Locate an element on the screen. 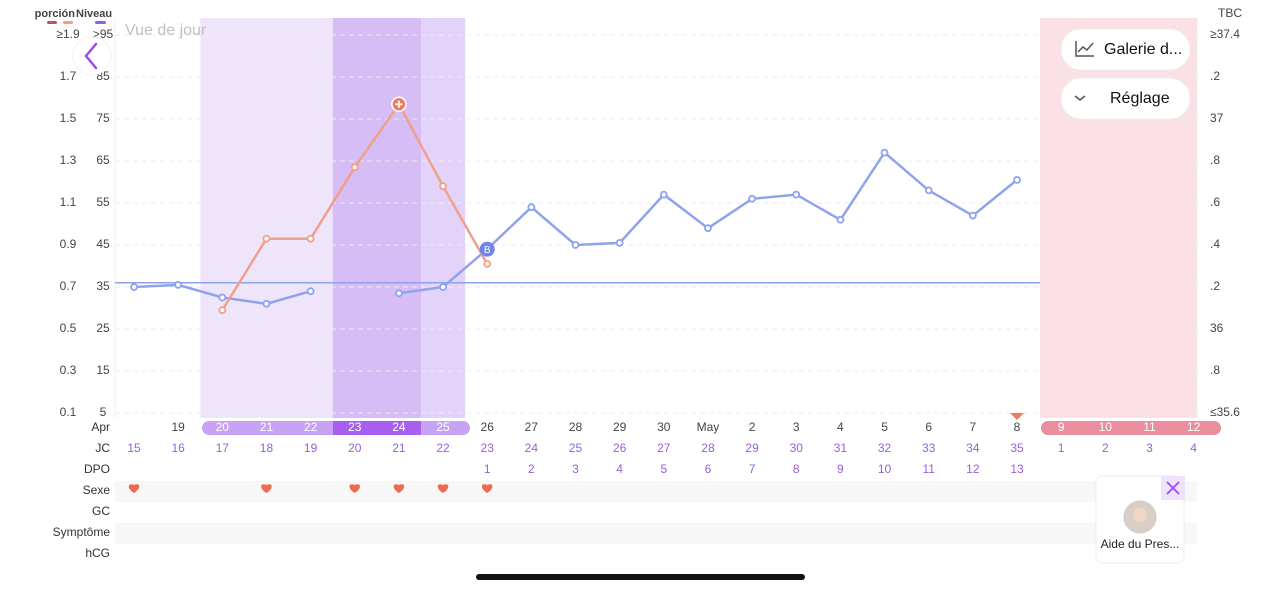 The height and width of the screenshot is (592, 1280). avatar-face is located at coordinates (1140, 515).